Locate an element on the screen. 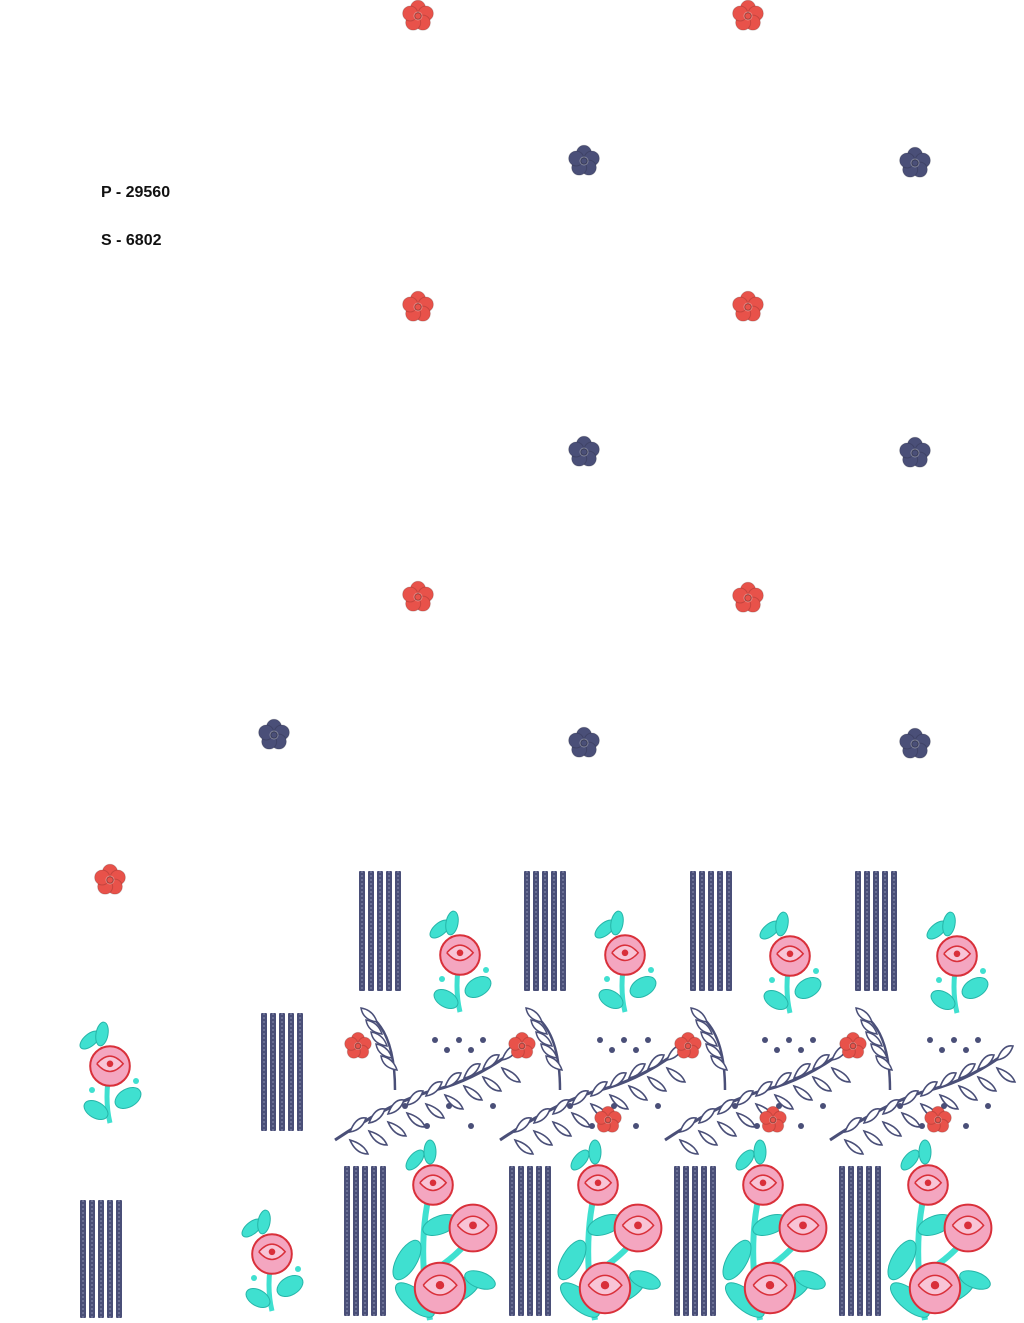 The height and width of the screenshot is (1323, 1024). design-s-code: S - 6802 is located at coordinates (131, 240).